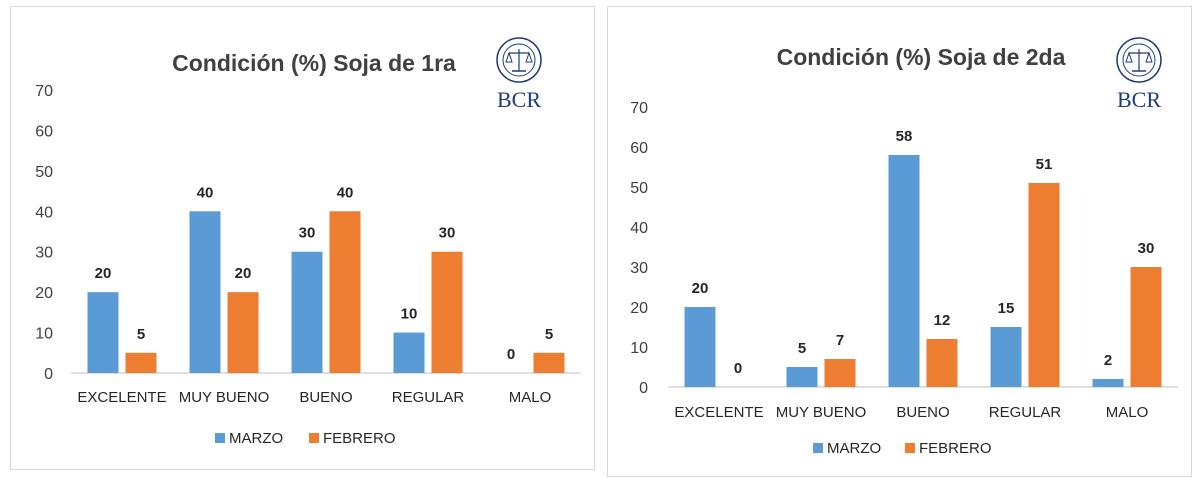 This screenshot has height=486, width=1200. I want to click on data-label-febrero-bueno: 40, so click(345, 192).